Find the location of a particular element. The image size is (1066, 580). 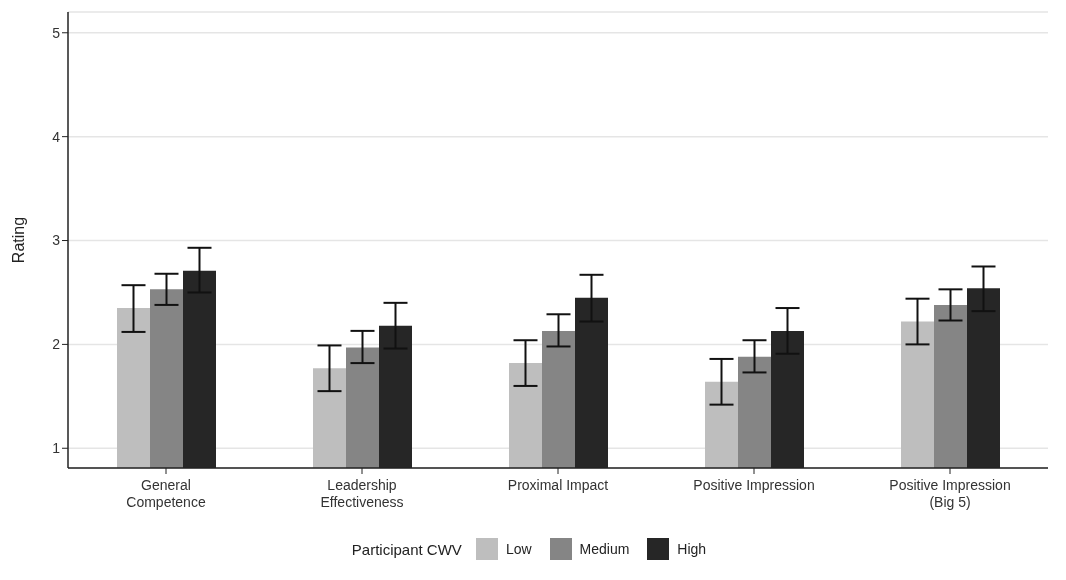

y-tick-label: 1 is located at coordinates (56, 448).